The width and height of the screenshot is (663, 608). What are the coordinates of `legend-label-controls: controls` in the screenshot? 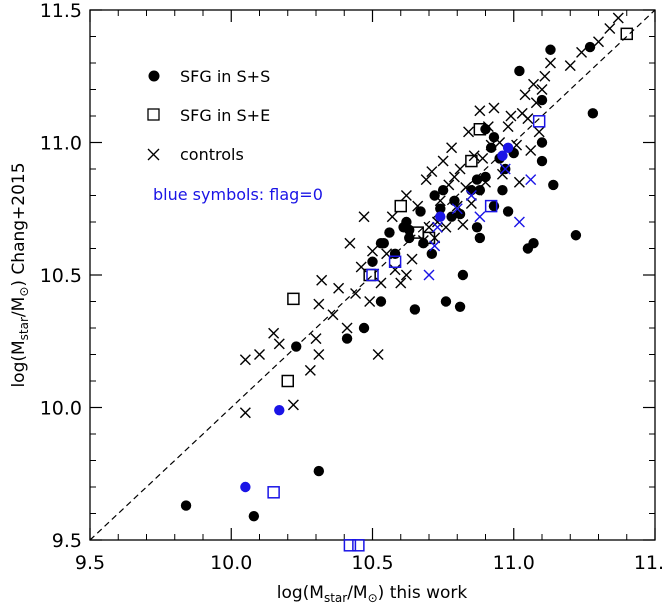 It's located at (212, 154).